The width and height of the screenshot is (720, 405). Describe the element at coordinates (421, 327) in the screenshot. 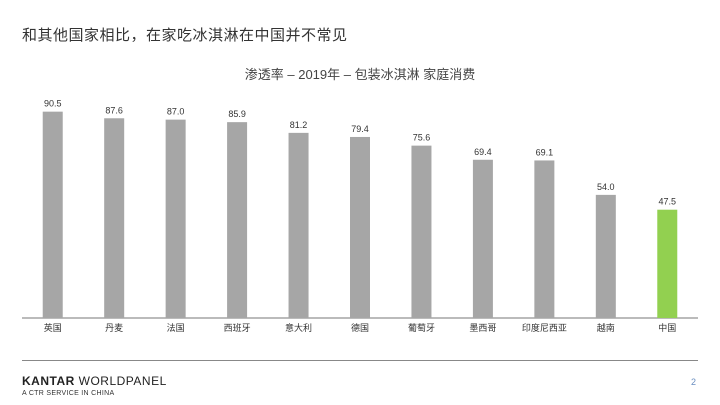

I see `category-label-6: 葡萄牙` at that location.